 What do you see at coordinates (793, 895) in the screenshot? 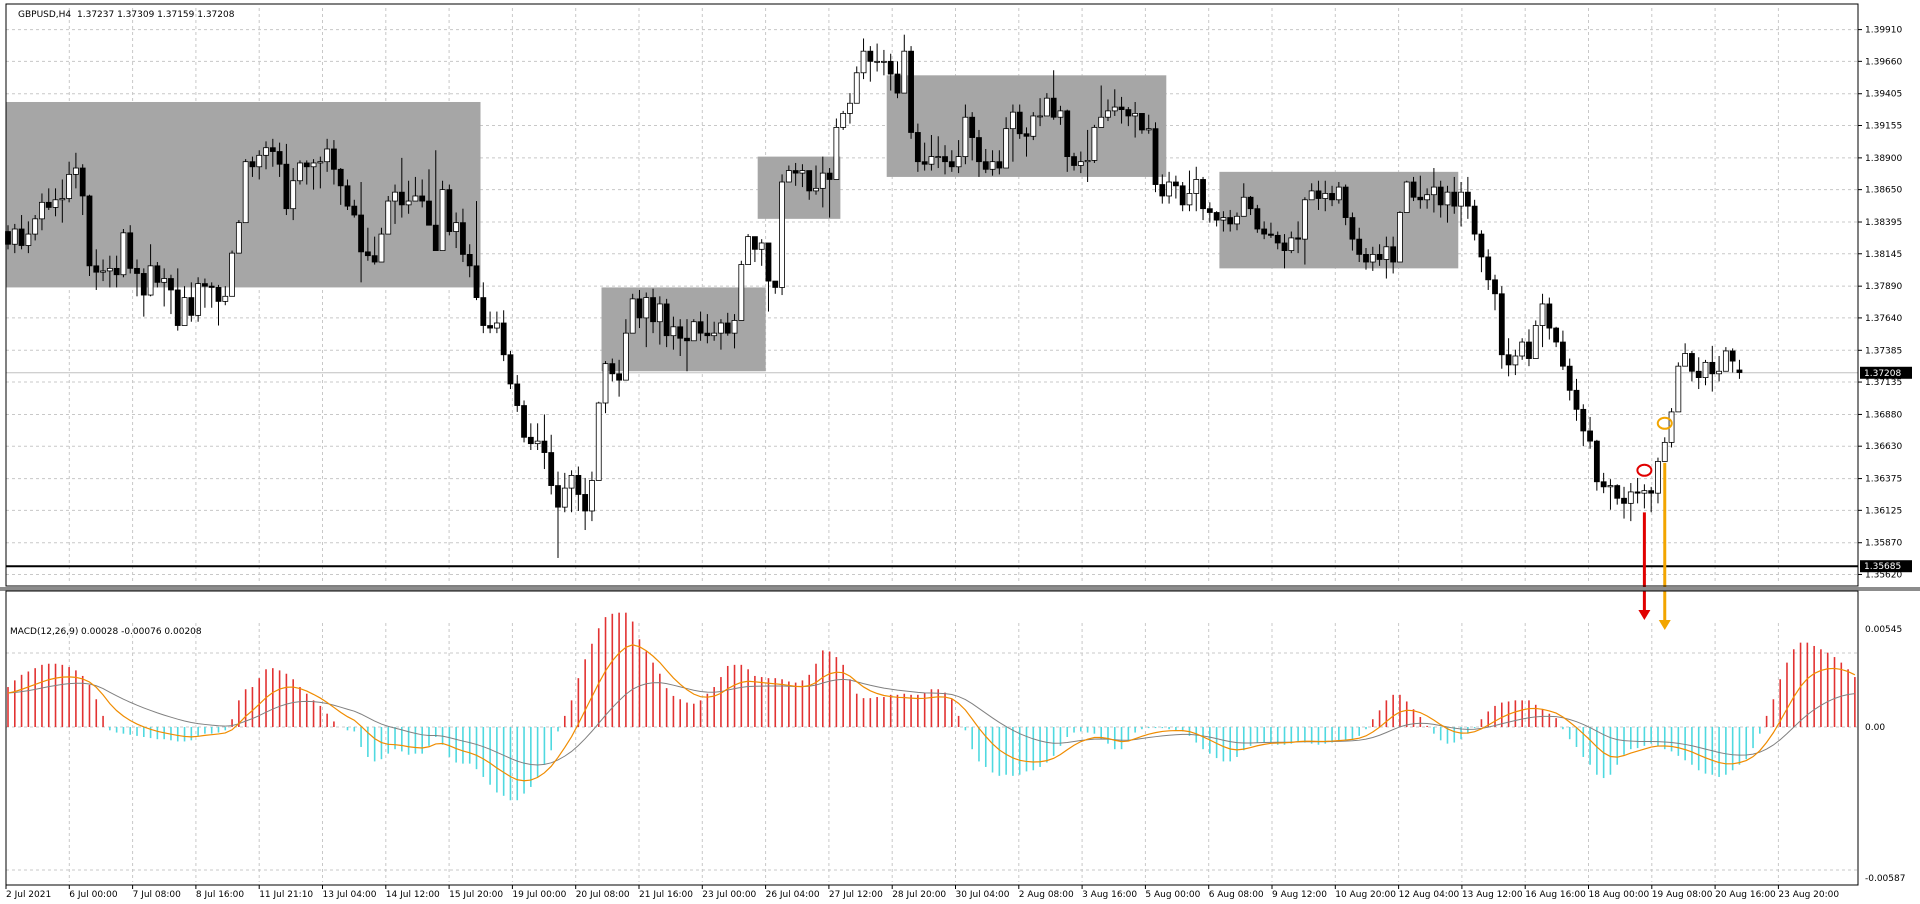
I see `time-tick-label: 26 Jul 04:00` at bounding box center [793, 895].